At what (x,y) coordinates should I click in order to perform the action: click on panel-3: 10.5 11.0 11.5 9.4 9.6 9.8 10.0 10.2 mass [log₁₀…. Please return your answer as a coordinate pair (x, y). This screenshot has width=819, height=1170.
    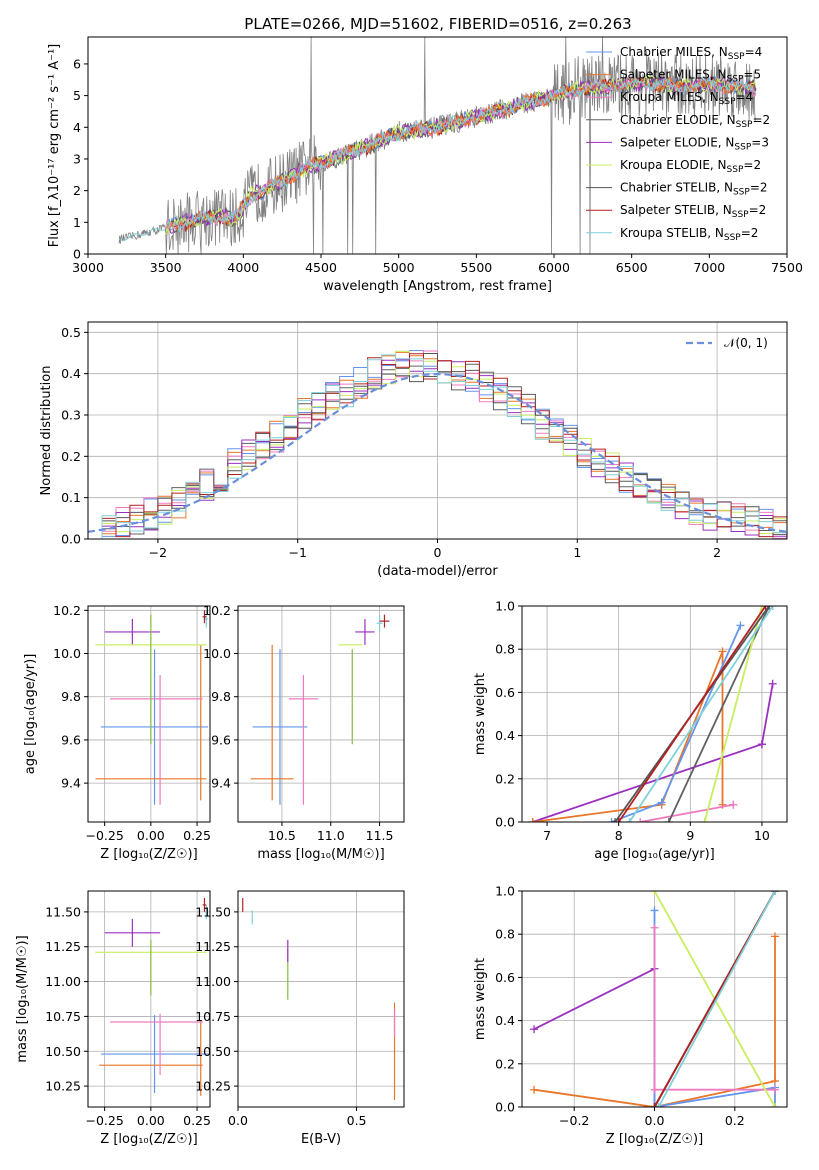
    Looking at the image, I should click on (304, 732).